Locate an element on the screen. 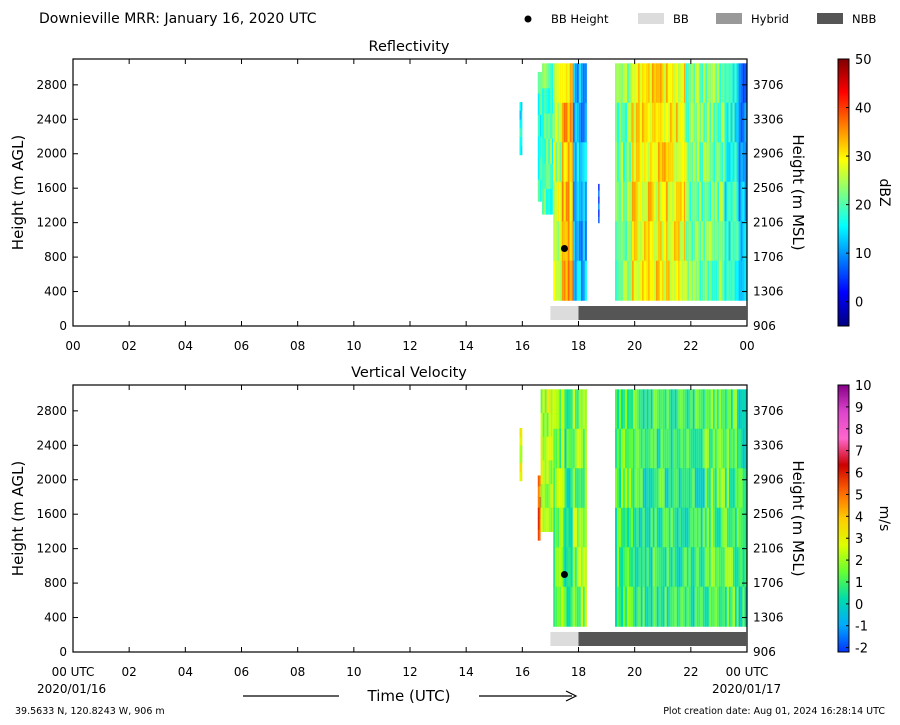 The image size is (900, 725). reflectivity-echo-columns is located at coordinates (633, 182).